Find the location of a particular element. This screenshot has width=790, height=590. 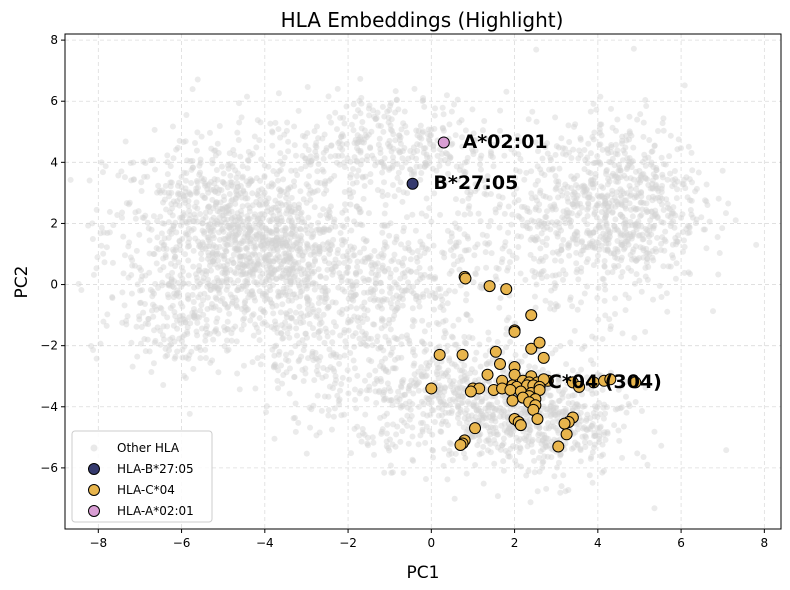

x-tick-label: −6 is located at coordinates (182, 543).